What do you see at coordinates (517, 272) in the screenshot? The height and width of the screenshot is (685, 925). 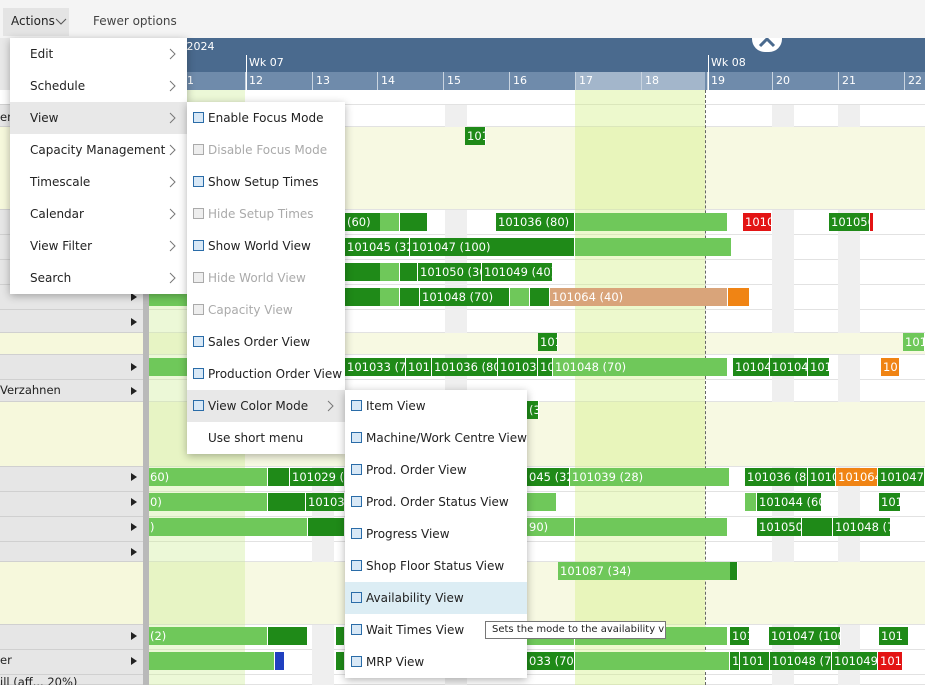 I see `order-bar: 101049 (40)` at bounding box center [517, 272].